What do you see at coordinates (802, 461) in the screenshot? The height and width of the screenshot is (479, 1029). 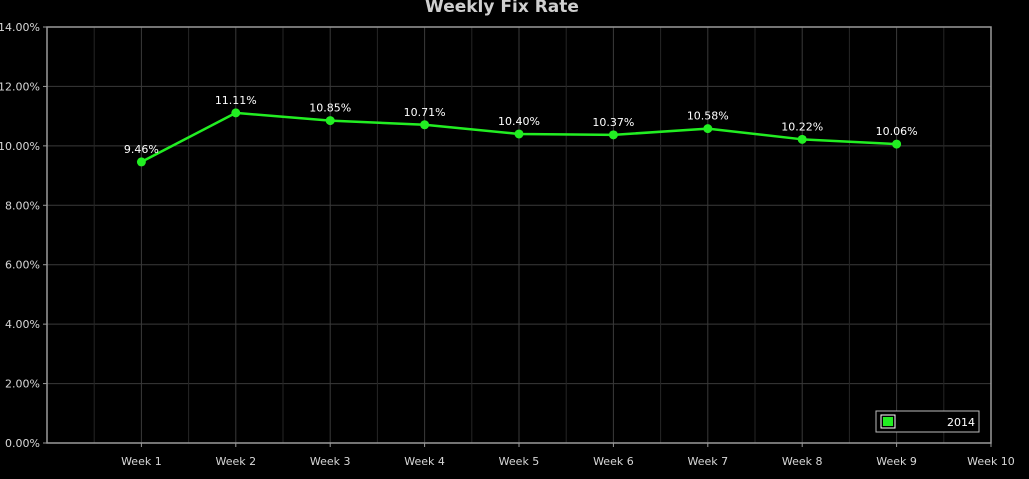 I see `x-tick-label: Week 8` at bounding box center [802, 461].